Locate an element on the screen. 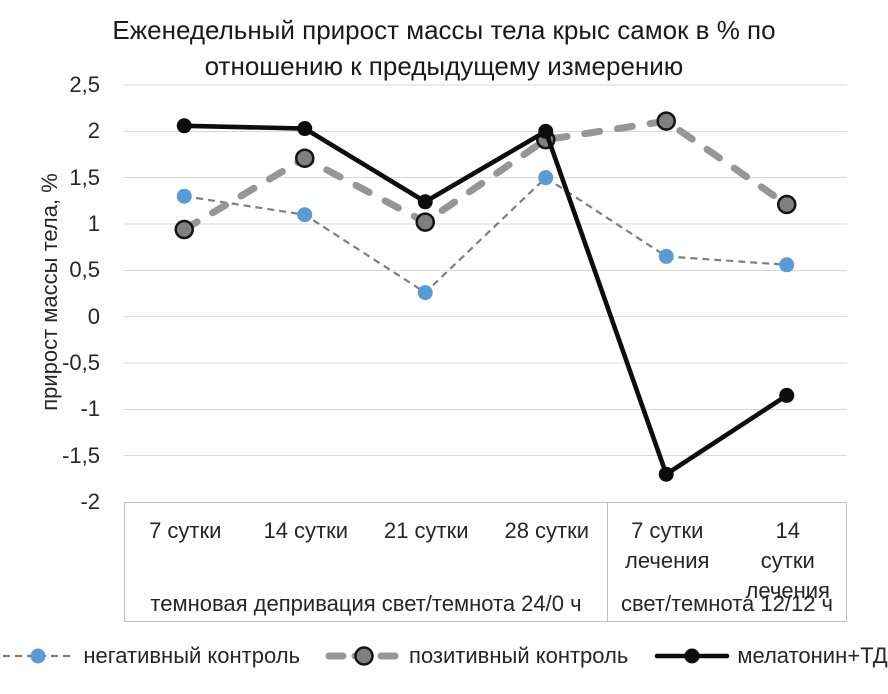 The image size is (888, 694). y-axis-ticks: 2,5 2 1,5 1 0,5 0 -0,5 -1 -1,5 -2 is located at coordinates (50, 293).